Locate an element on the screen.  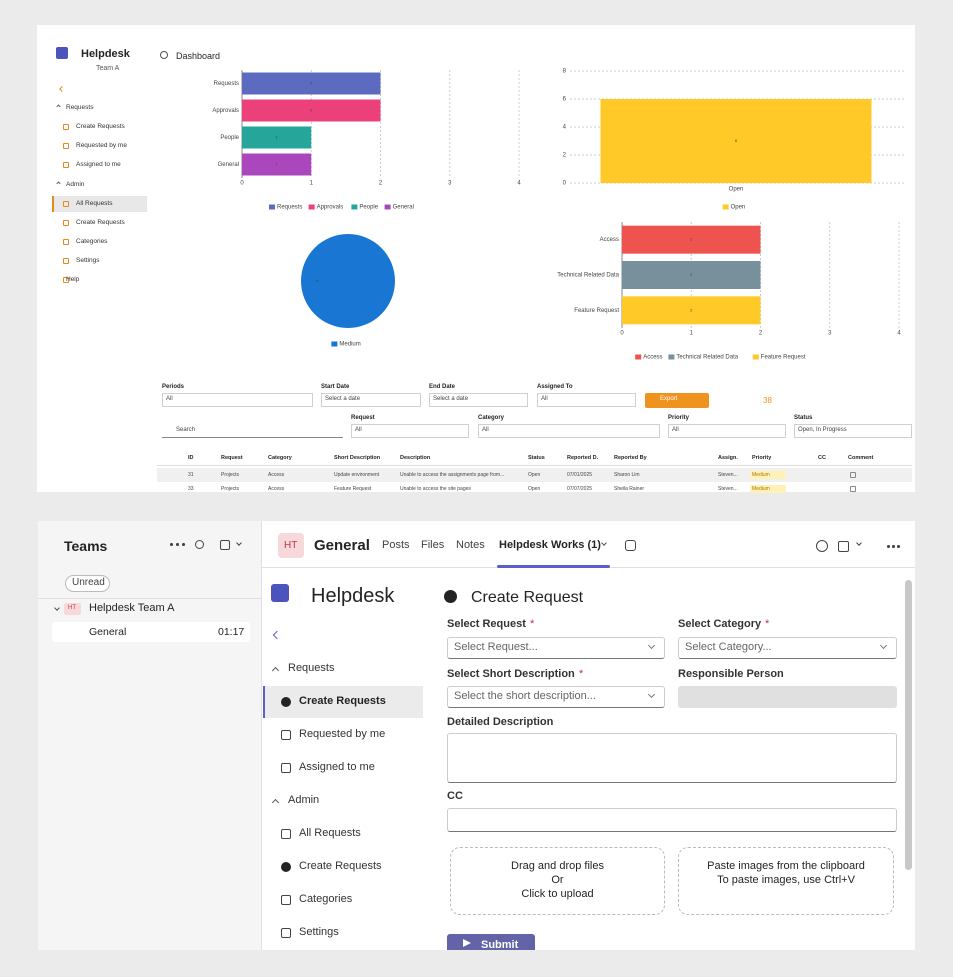
legend-label: Medium is located at coordinates (349, 345).